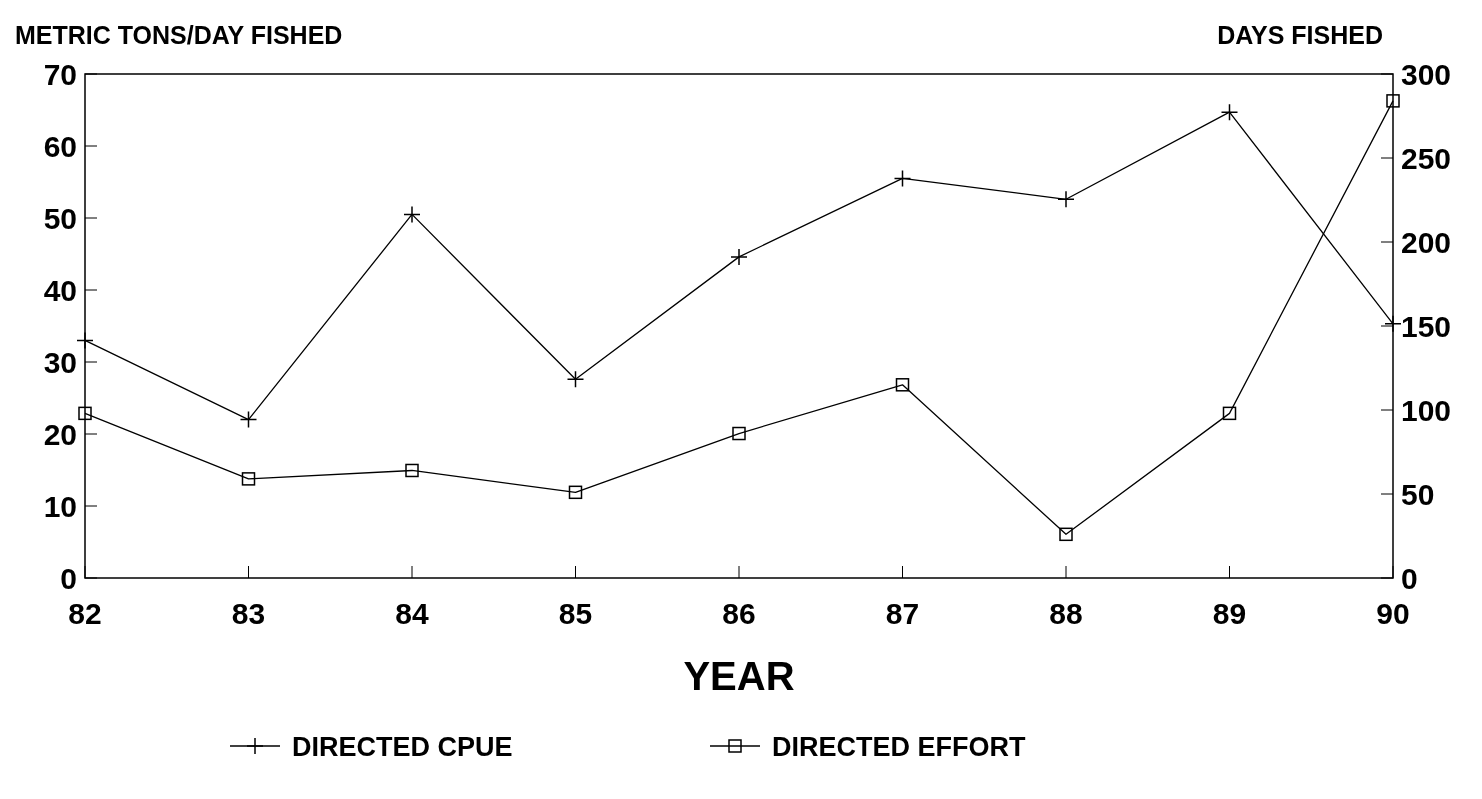 The height and width of the screenshot is (799, 1482). Describe the element at coordinates (60, 74) in the screenshot. I see `y-tick-label: 70` at that location.